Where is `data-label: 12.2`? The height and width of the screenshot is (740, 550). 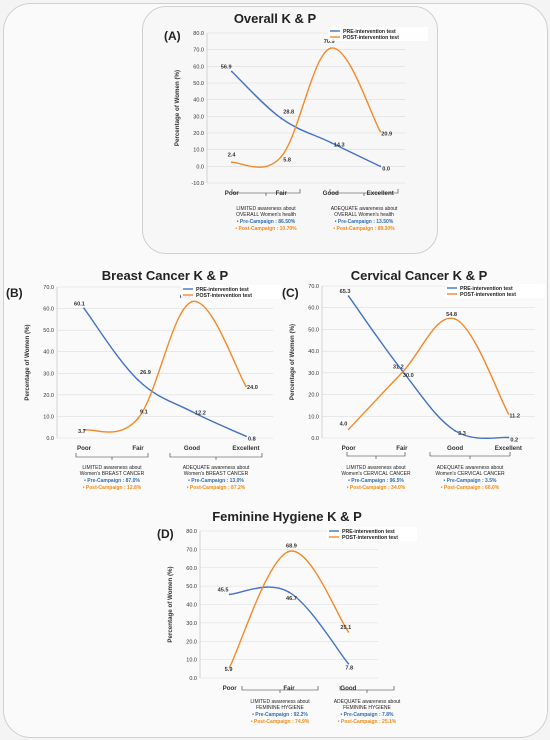
data-label: 12.2 is located at coordinates (200, 414).